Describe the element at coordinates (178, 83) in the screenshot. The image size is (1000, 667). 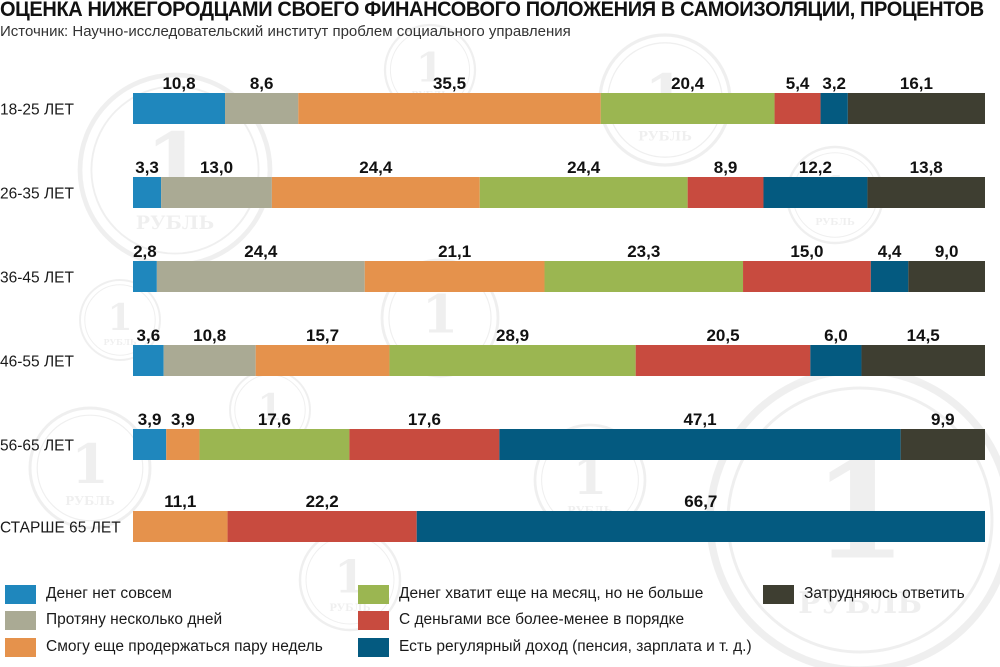
I see `data-label: 10,8` at that location.